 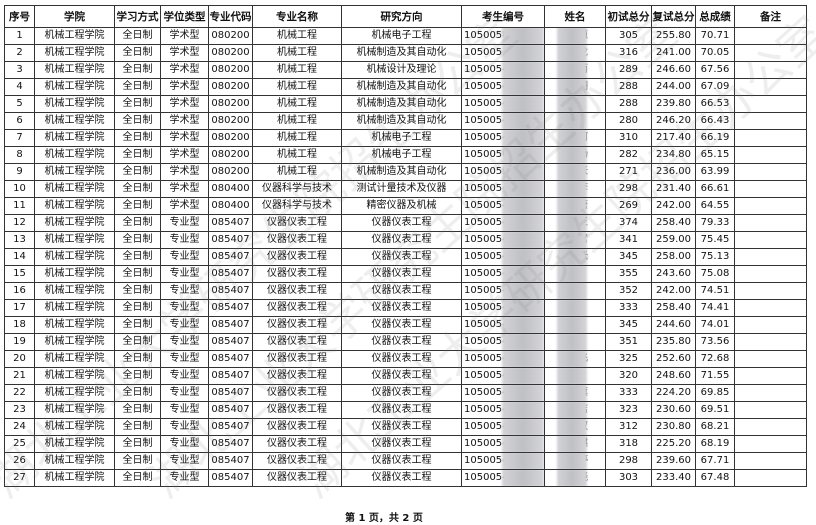 I want to click on research-direction-cell: 机械制造及其自动化, so click(x=401, y=53).